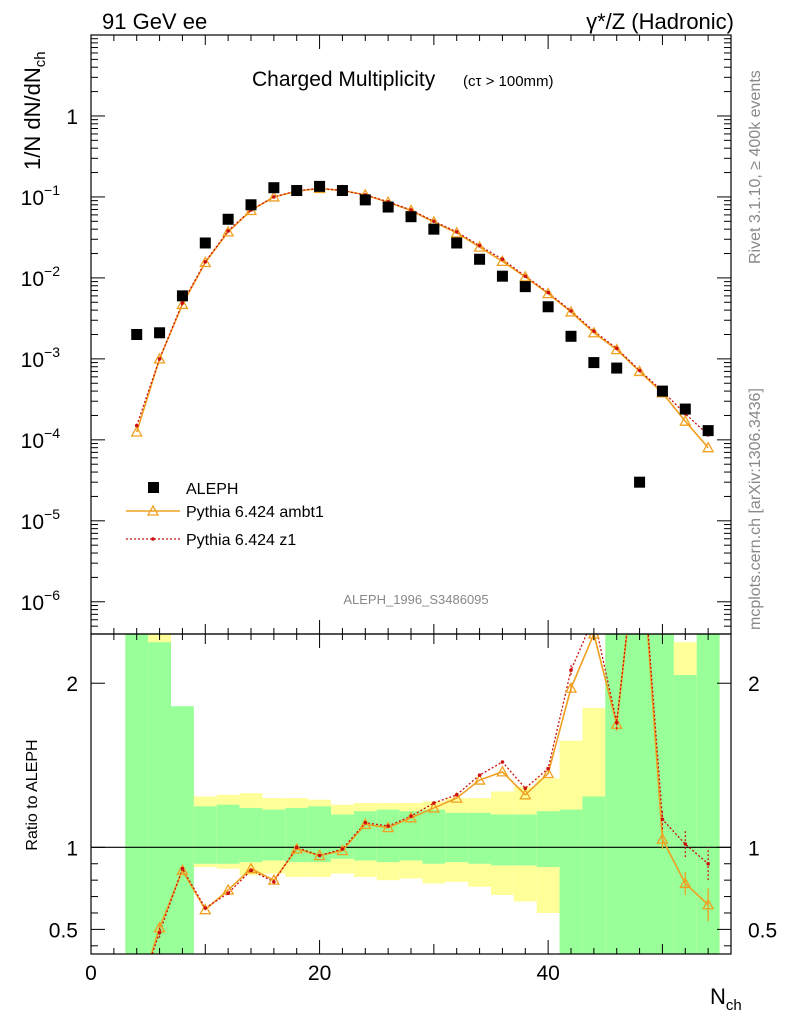 This screenshot has width=786, height=1024. Describe the element at coordinates (755, 509) in the screenshot. I see `mcplots-reference-text: mcplots.cern.ch [arXiv:1306.3436]` at that location.